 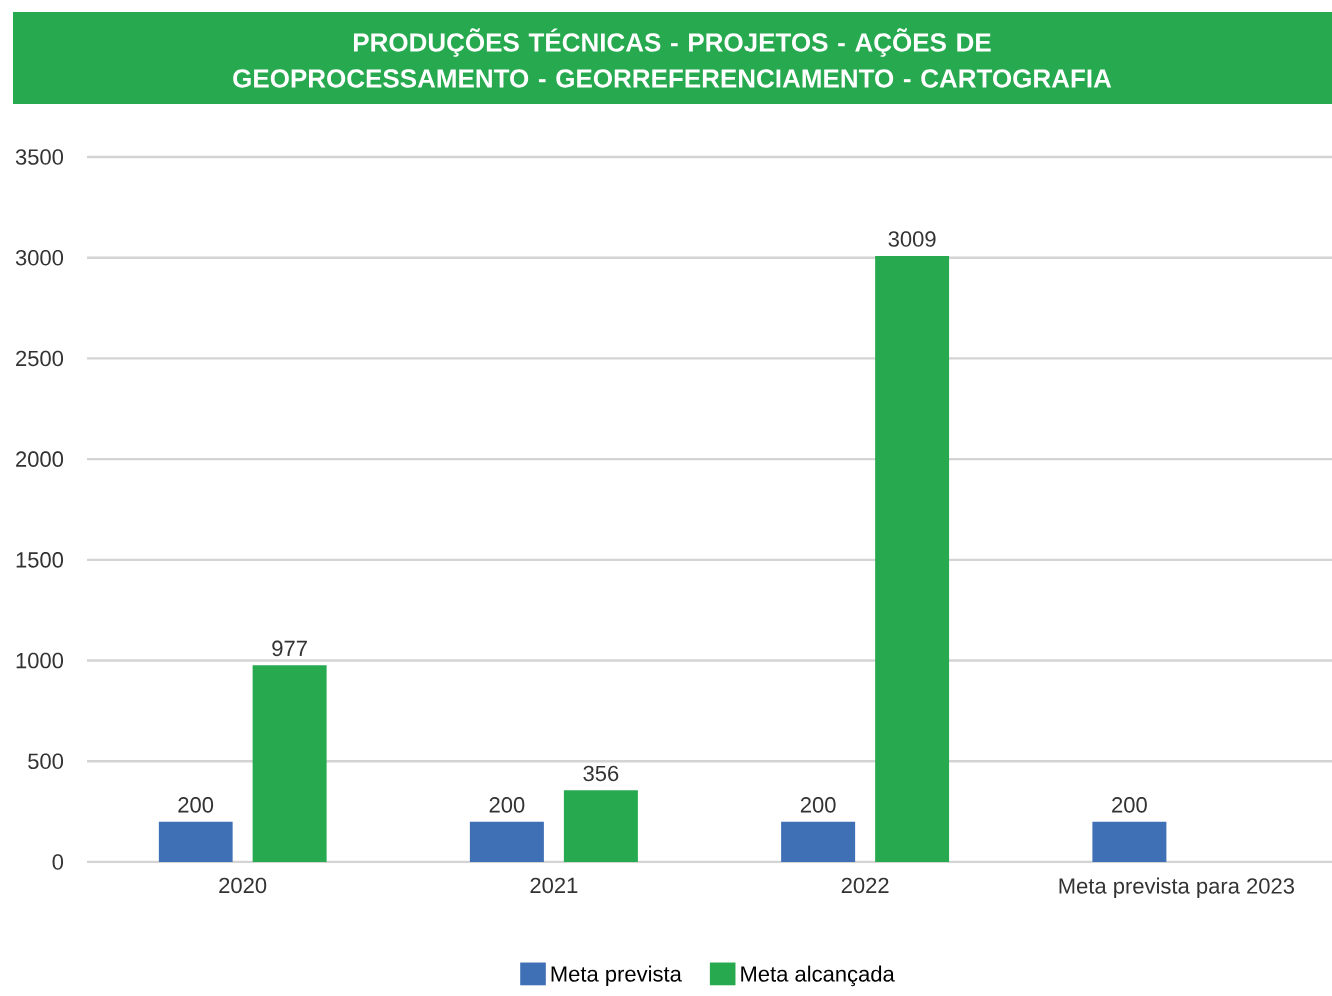 What do you see at coordinates (672, 58) in the screenshot?
I see `chart-title: PRODUÇÕES TÉCNICAS - PROJETOS - AÇÕES DE GEOPROCESSAMENTO - GEORREFERENCIAMENTO - CARTOGRAFIA` at bounding box center [672, 58].